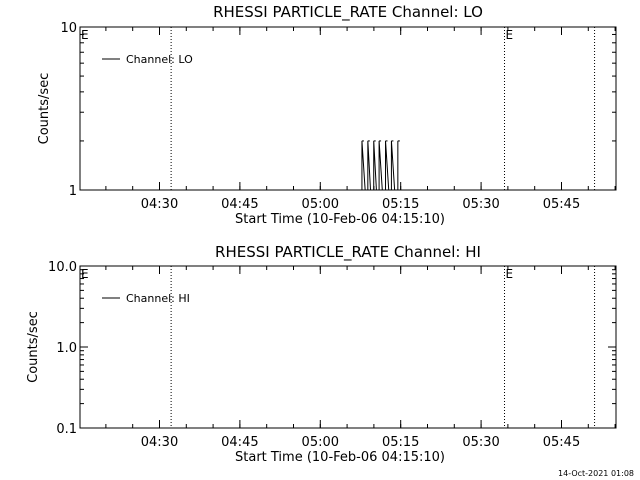 The image size is (640, 480). Describe the element at coordinates (348, 12) in the screenshot. I see `chart-title: RHESSI PARTICLE_RATE Channel: LO` at that location.